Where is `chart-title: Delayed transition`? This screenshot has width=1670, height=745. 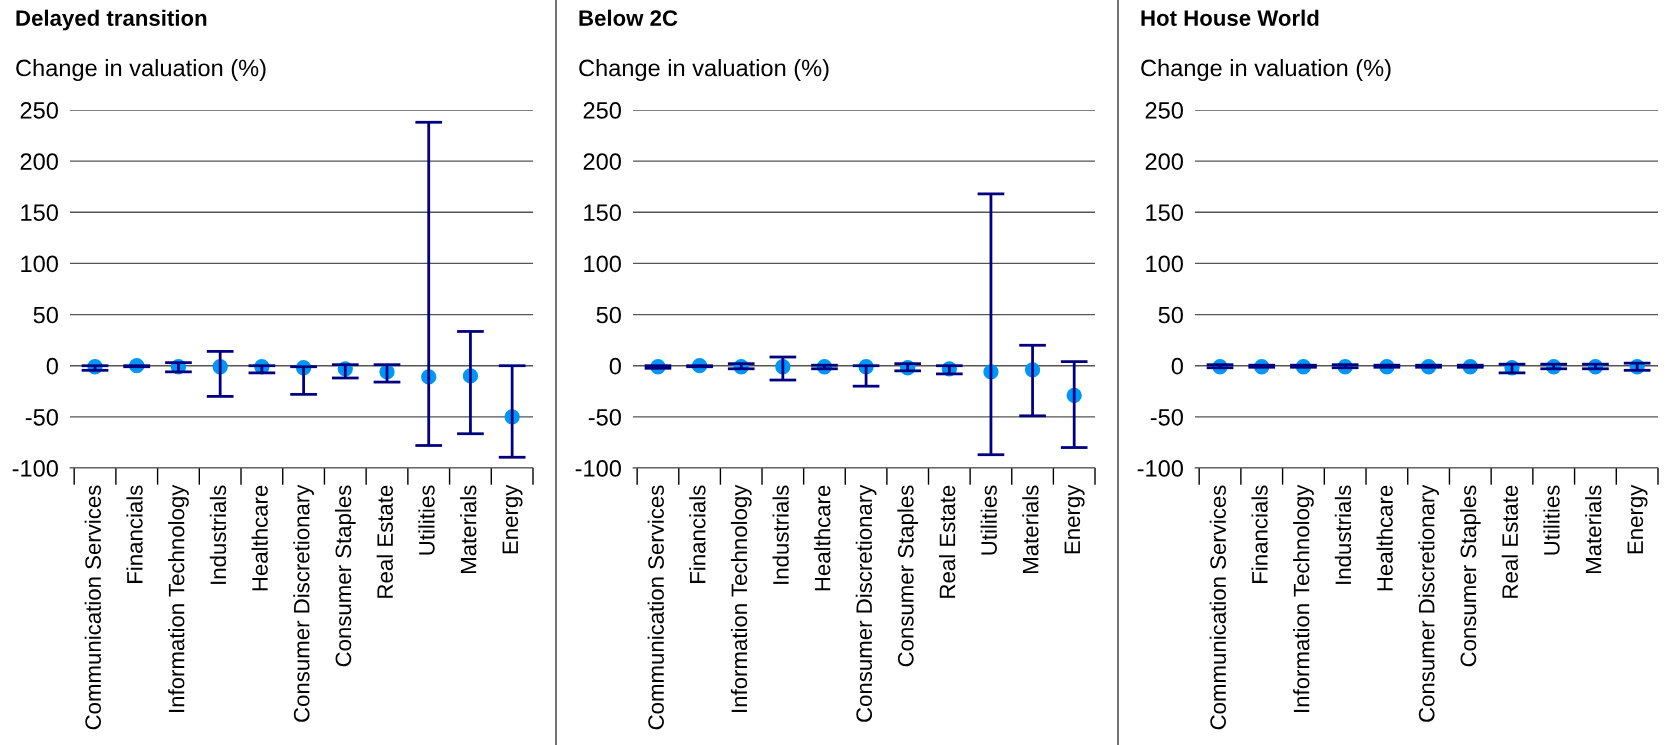
chart-title: Delayed transition is located at coordinates (111, 20).